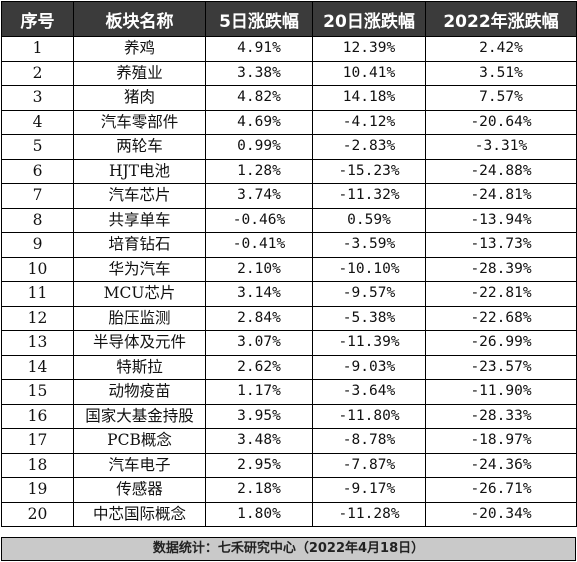 Image resolution: width=577 pixels, height=562 pixels. What do you see at coordinates (139, 49) in the screenshot?
I see `sector-name-cell: 养鸡` at bounding box center [139, 49].